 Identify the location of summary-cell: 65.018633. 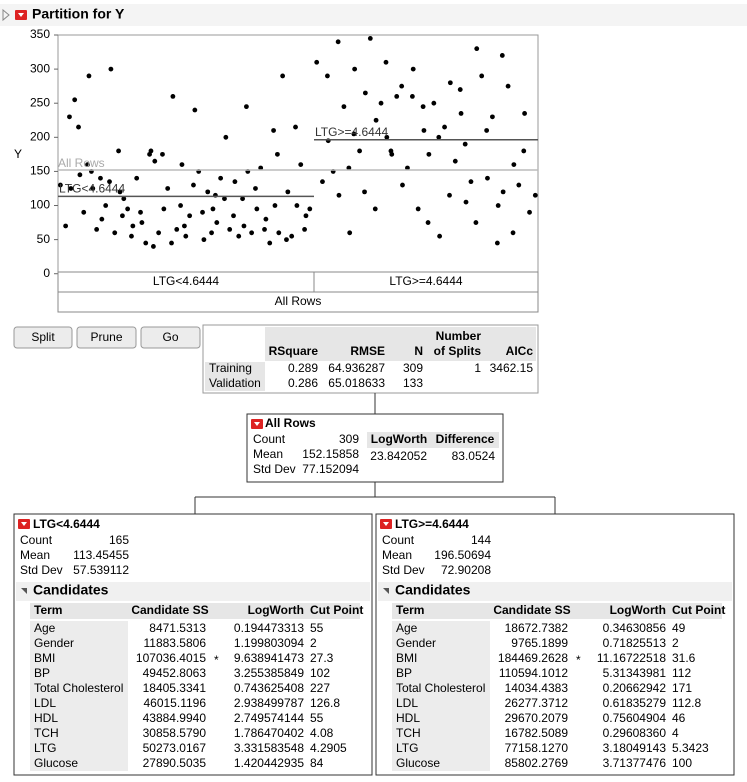
(356, 383).